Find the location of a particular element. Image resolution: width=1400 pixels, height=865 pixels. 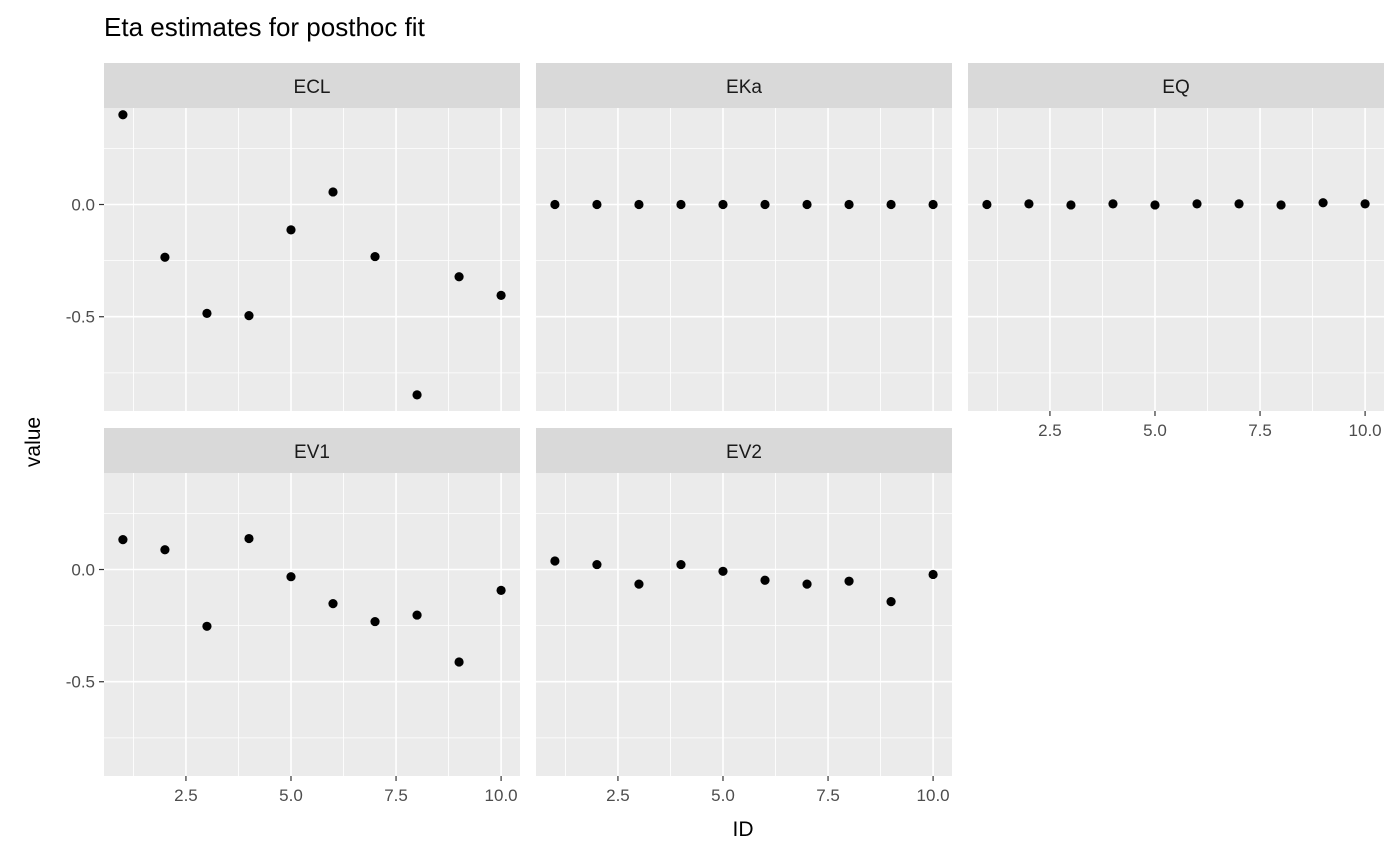

x-axis-label: ID is located at coordinates (743, 829).